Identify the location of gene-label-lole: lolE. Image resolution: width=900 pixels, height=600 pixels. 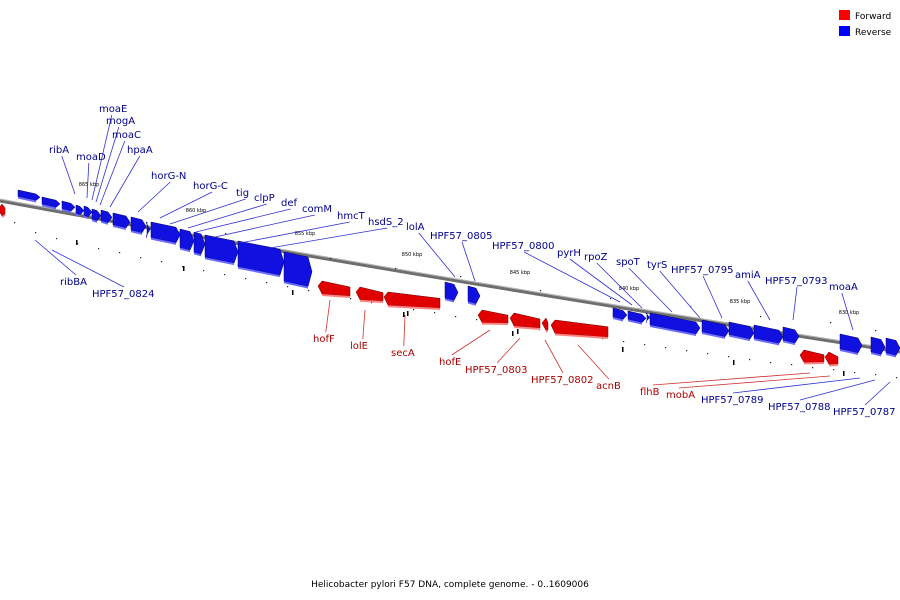
(359, 346).